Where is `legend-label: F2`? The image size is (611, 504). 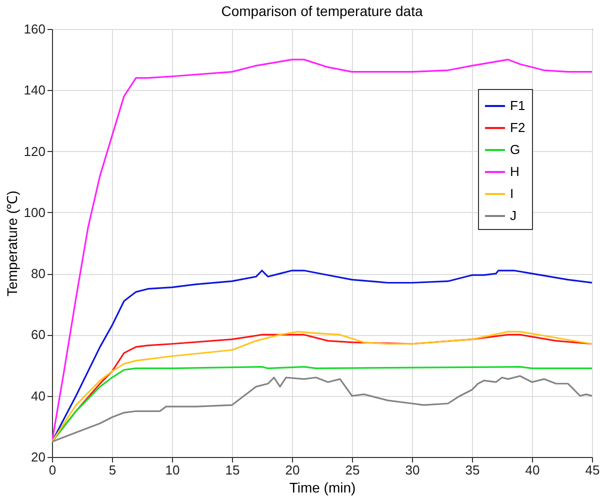
legend-label: F2 is located at coordinates (518, 127).